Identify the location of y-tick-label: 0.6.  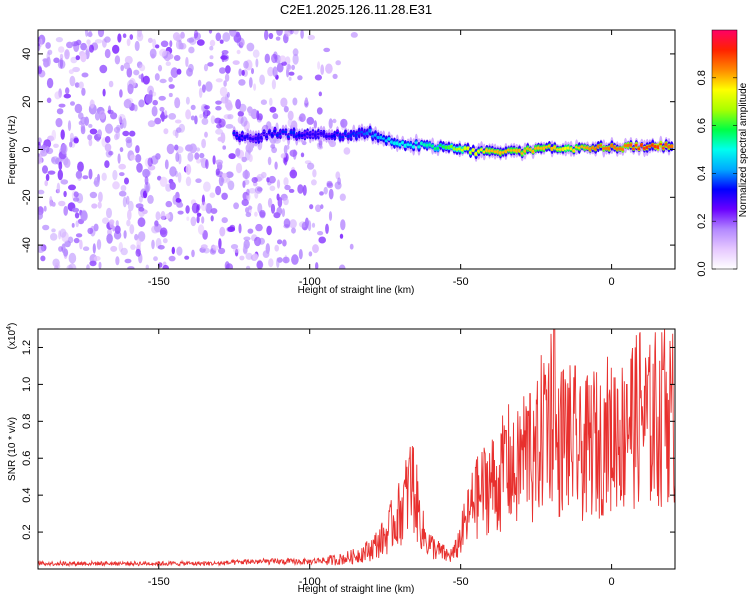
(27, 458).